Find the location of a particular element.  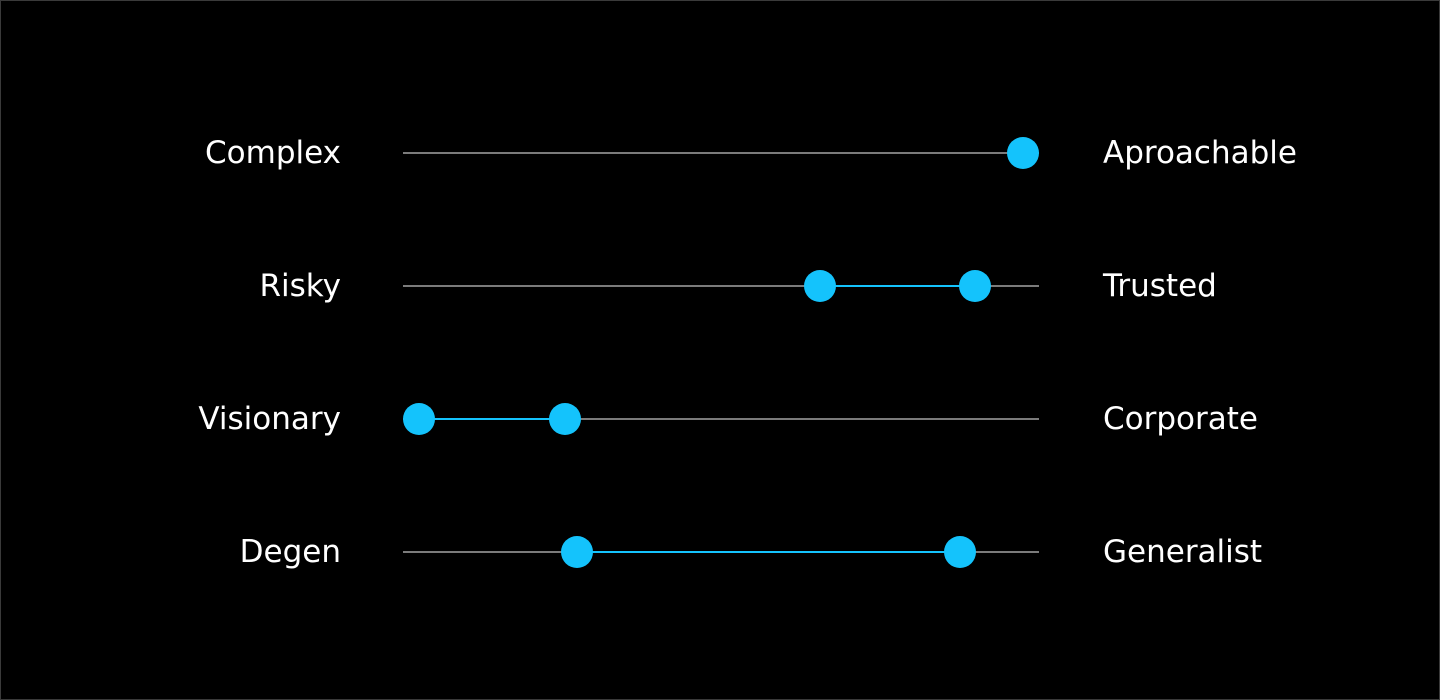

scale-left-label: Degen is located at coordinates (290, 552).